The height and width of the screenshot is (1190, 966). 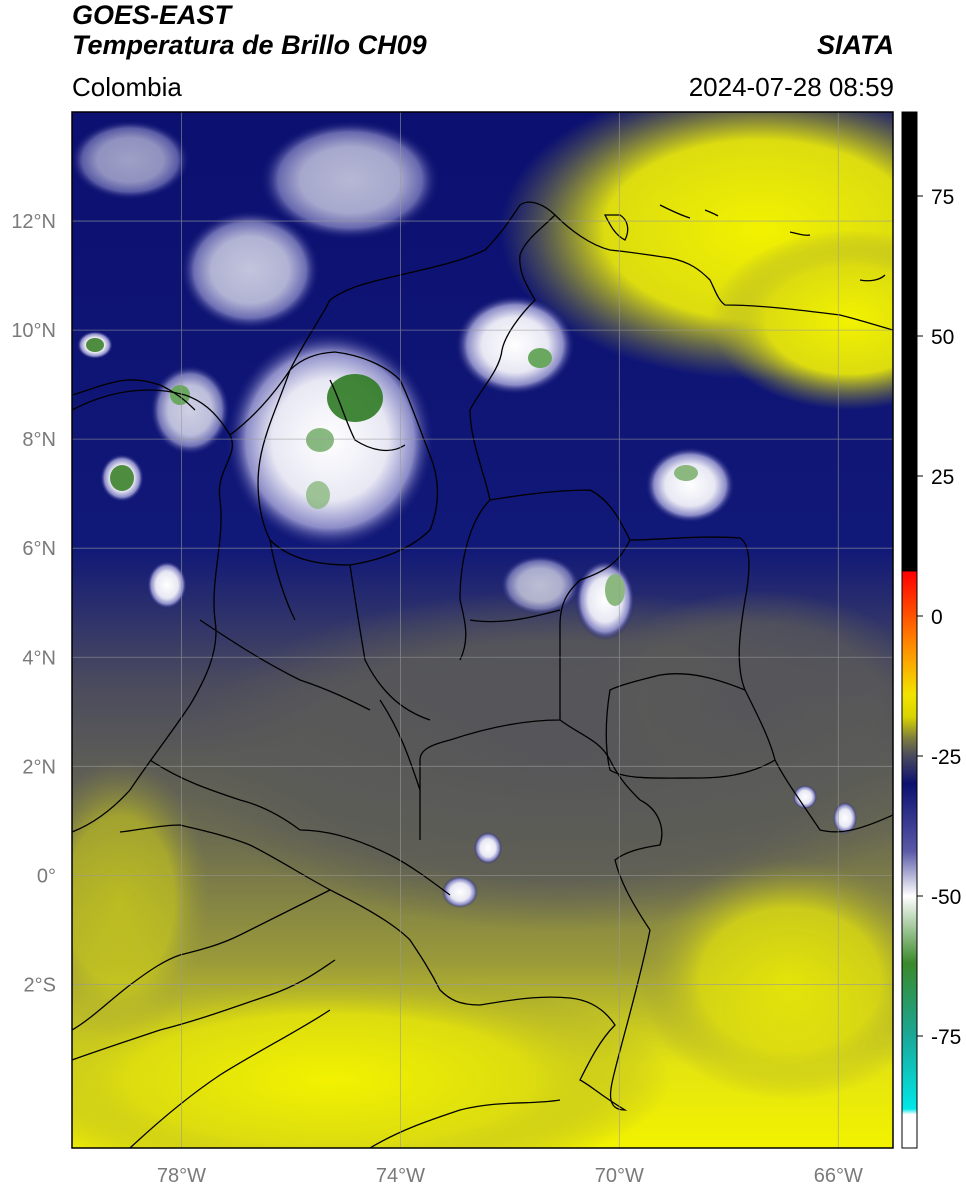 I want to click on colorbar-tick-label: -25, so click(x=946, y=757).